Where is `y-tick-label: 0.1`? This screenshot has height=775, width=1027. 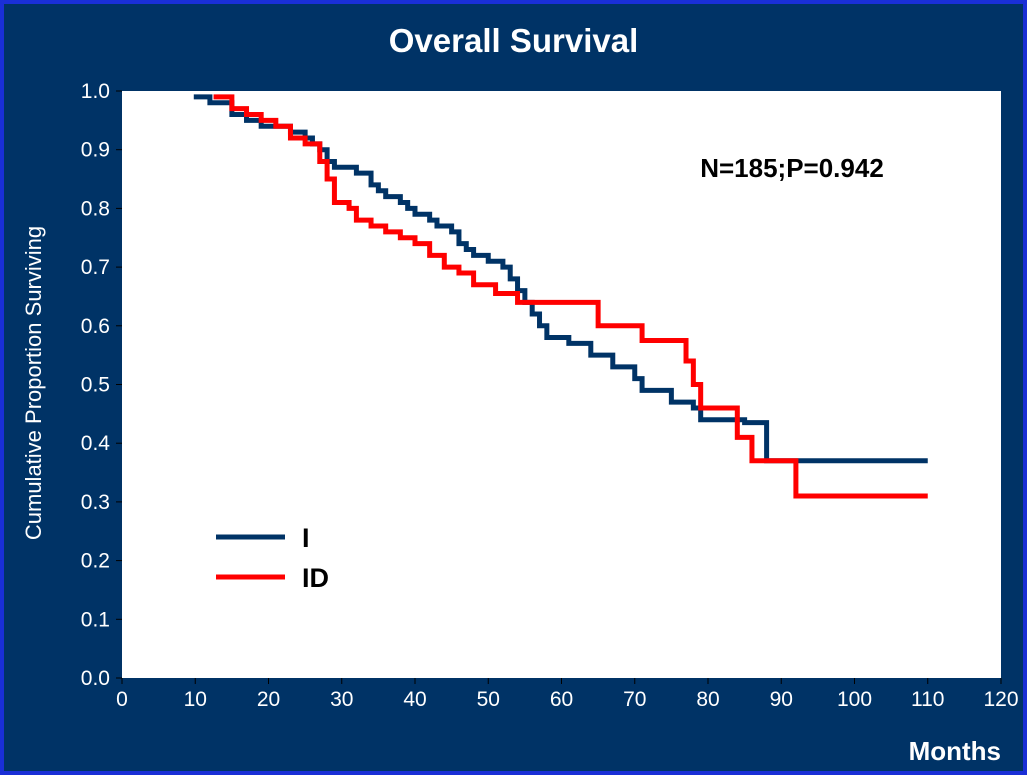
y-tick-label: 0.1 is located at coordinates (95, 619).